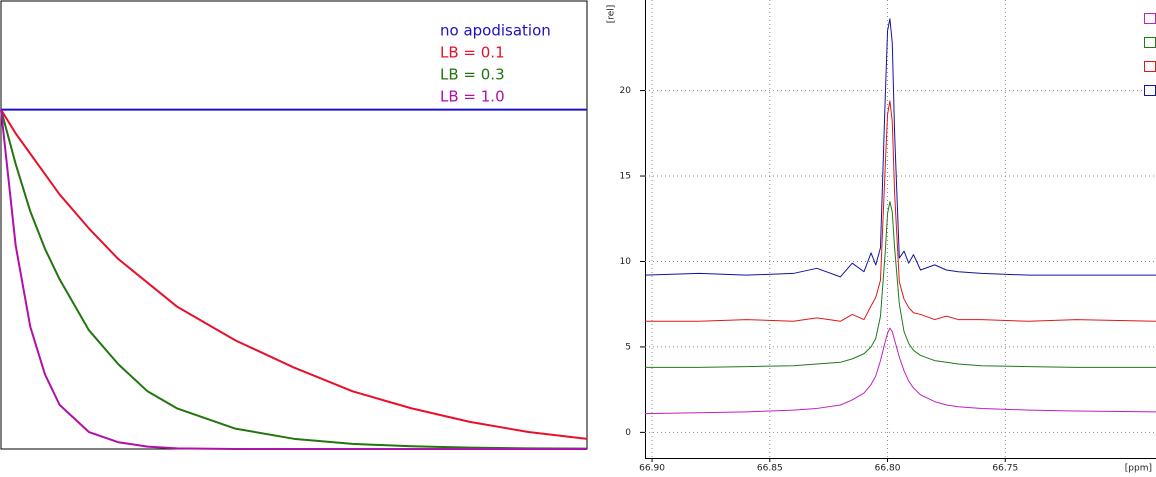 The image size is (1156, 477). I want to click on legend-entry: LB = 0.1, so click(472, 53).